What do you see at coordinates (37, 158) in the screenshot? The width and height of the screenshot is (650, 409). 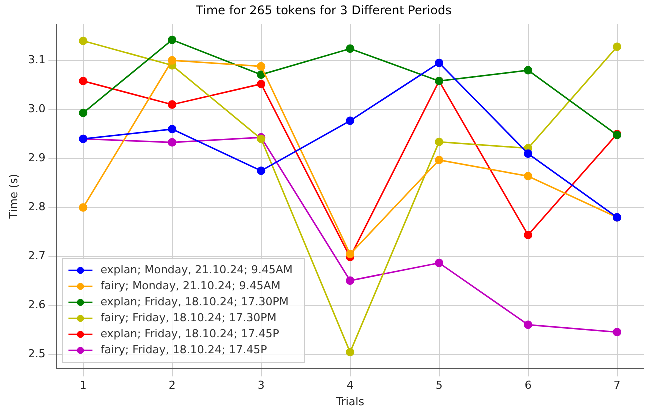 I see `y-tick-label: 2.9` at bounding box center [37, 158].